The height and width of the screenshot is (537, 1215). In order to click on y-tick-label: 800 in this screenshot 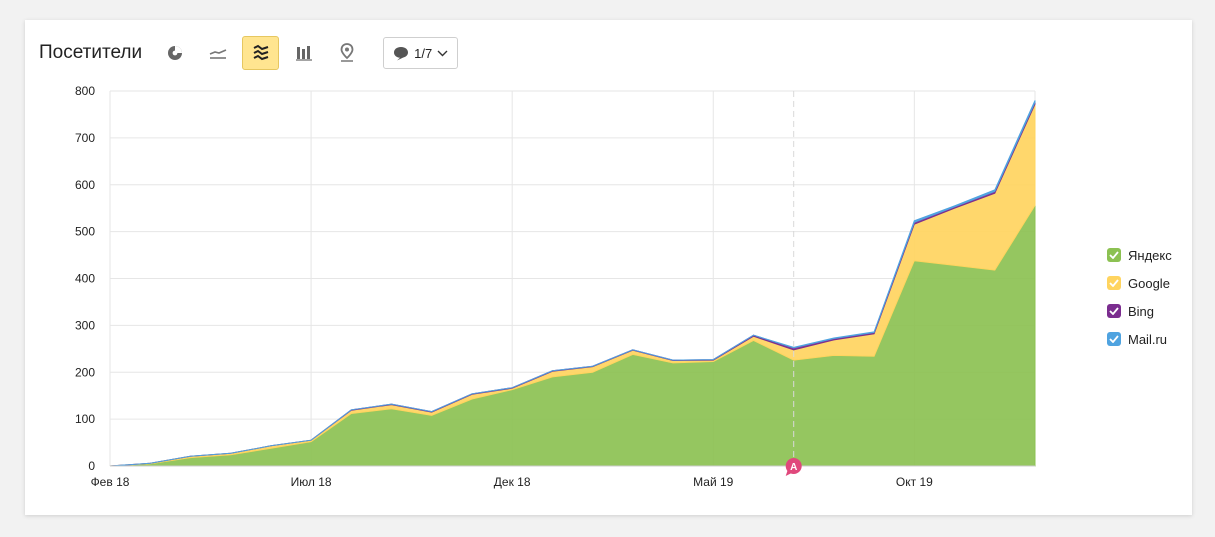, I will do `click(85, 91)`.